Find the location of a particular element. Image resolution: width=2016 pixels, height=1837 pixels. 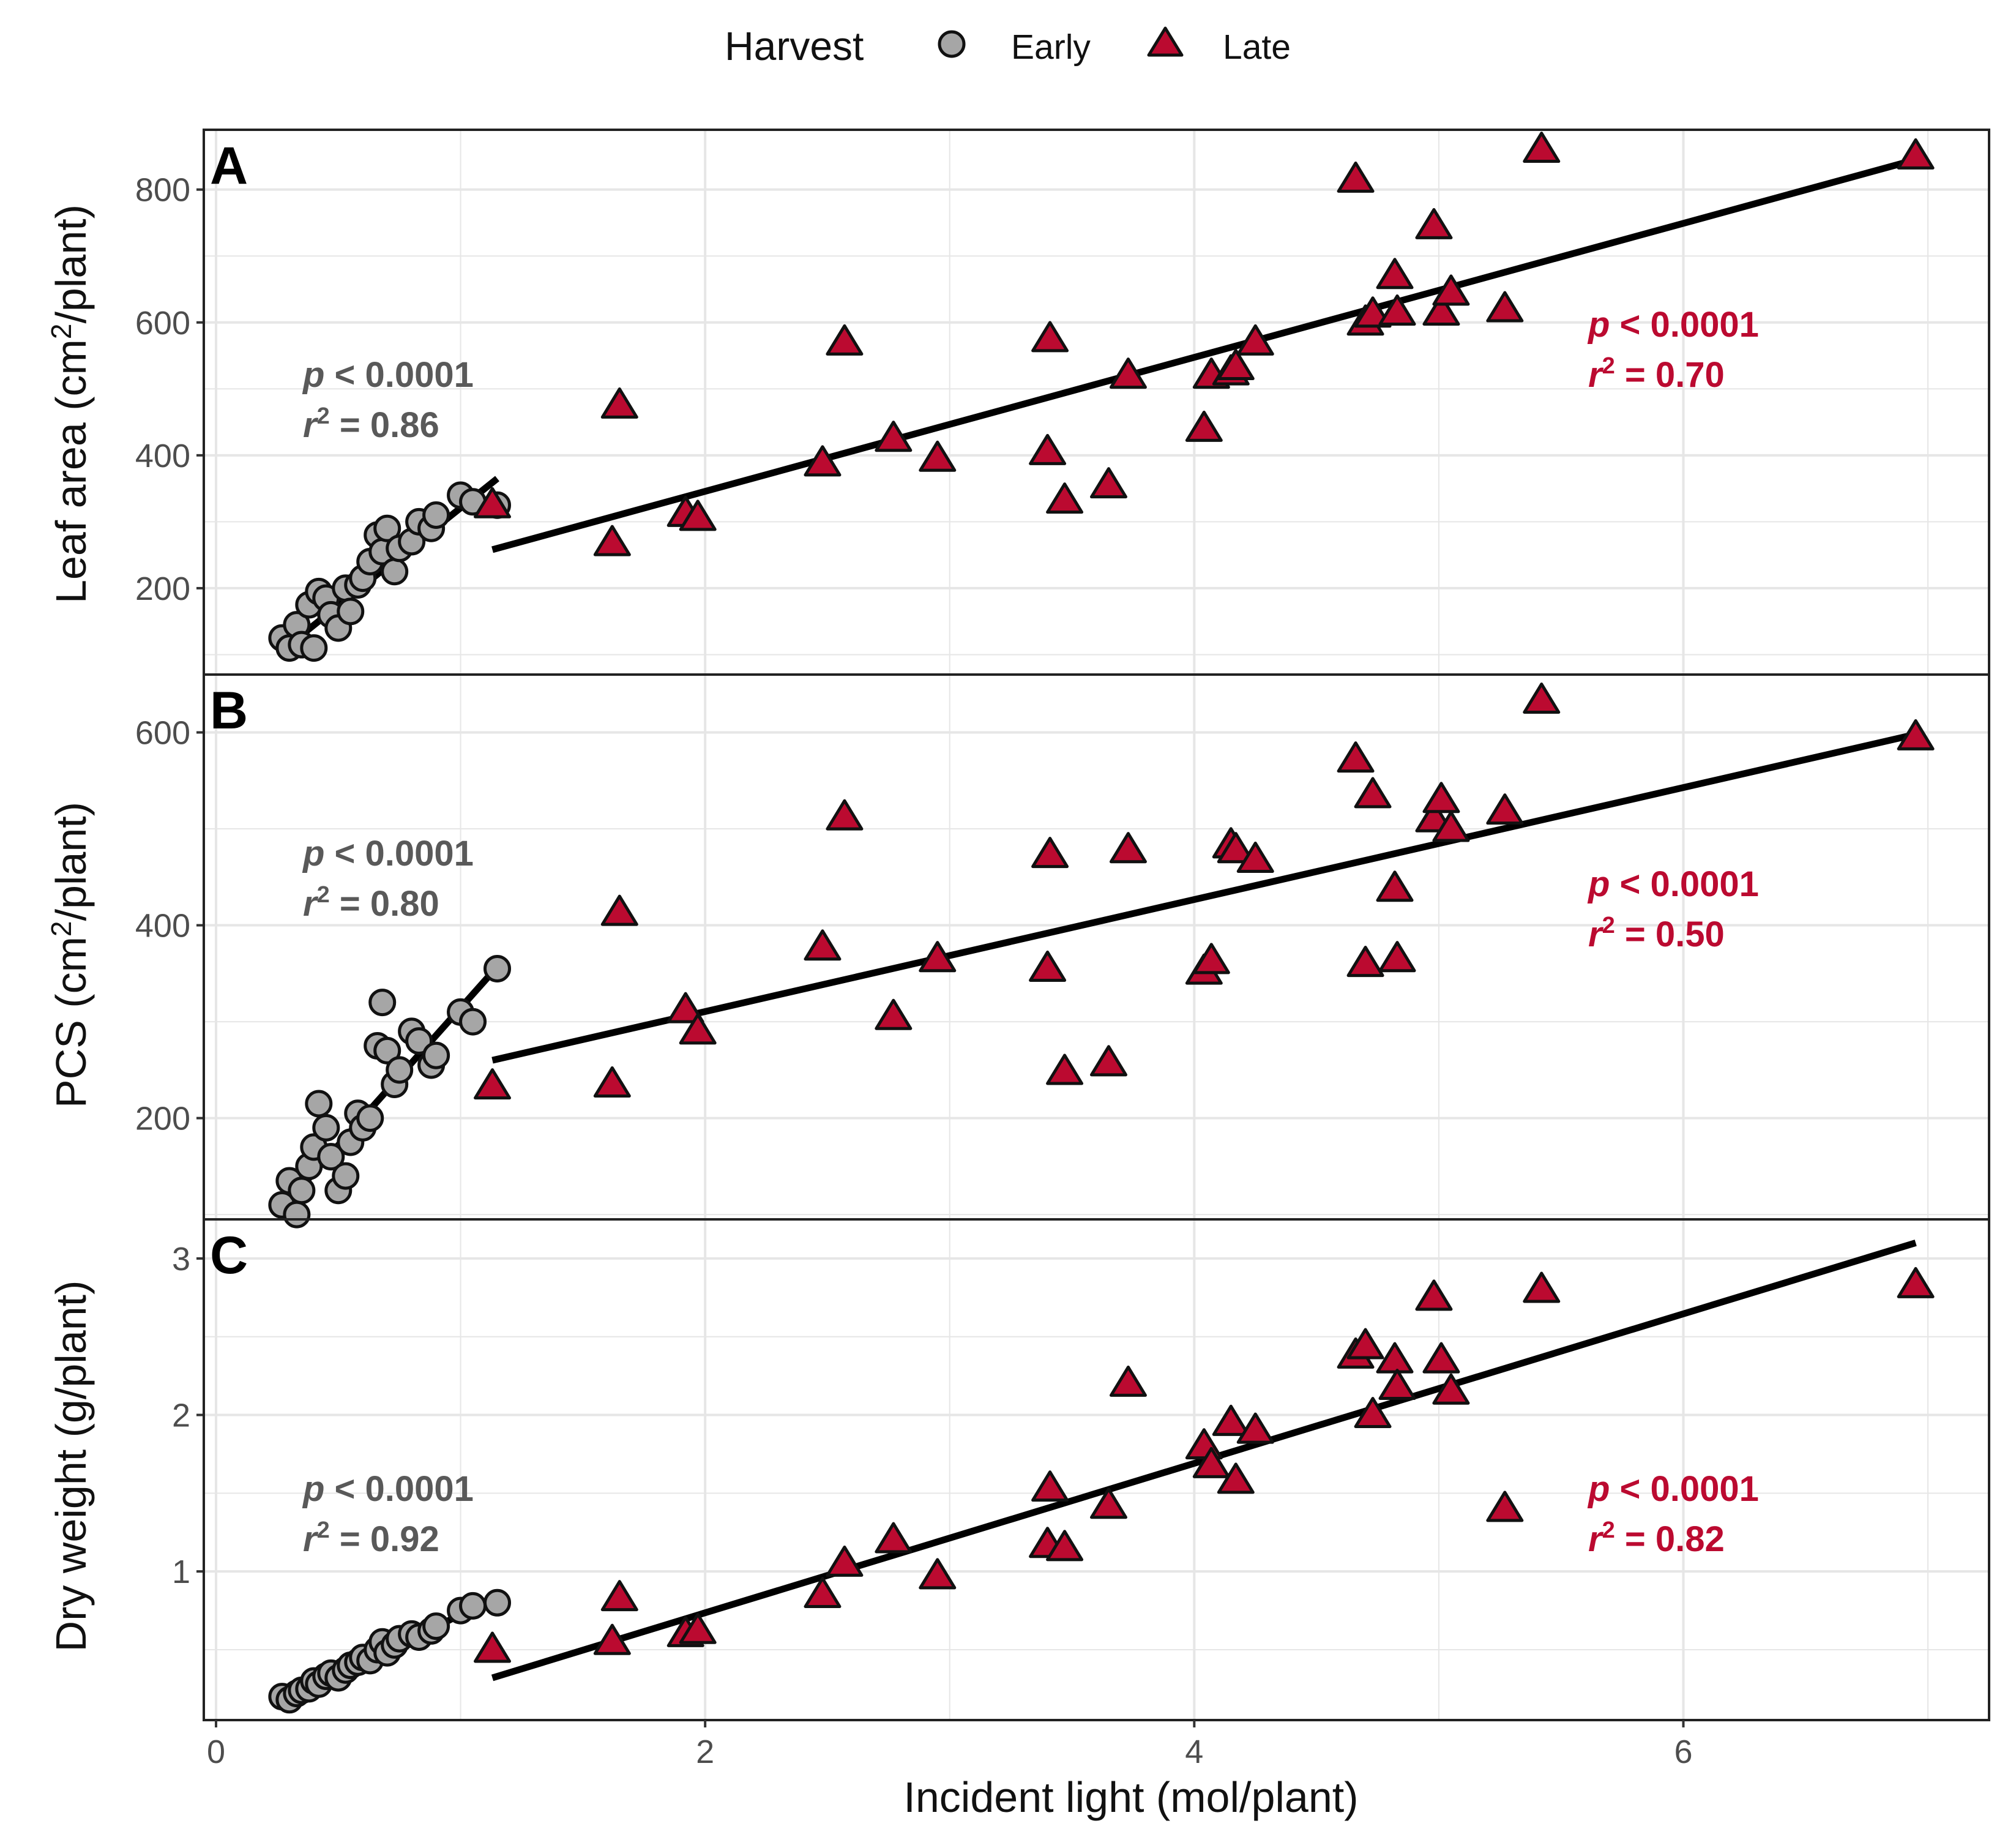

panel-c-early-p-value: p < 0.0001 is located at coordinates (388, 1489).